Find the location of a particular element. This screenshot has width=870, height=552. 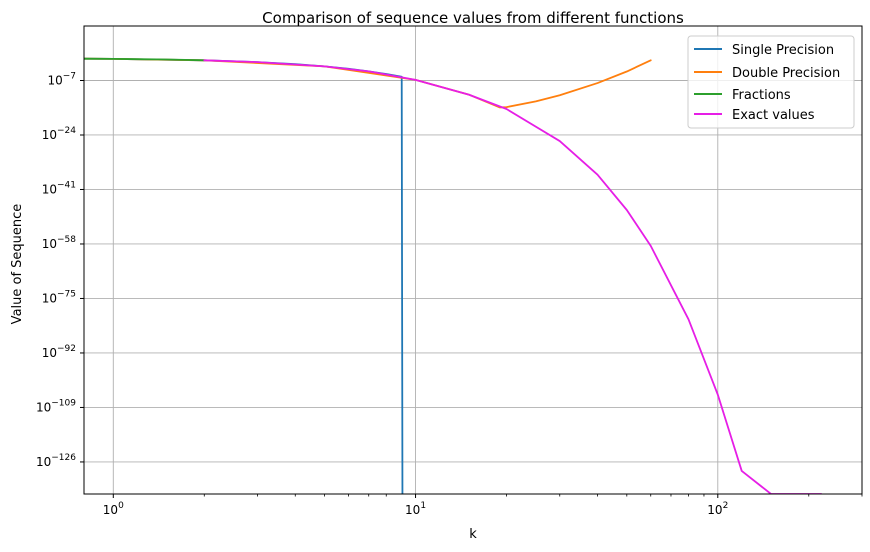

x-tick-label: 10⁰ is located at coordinates (113, 509).